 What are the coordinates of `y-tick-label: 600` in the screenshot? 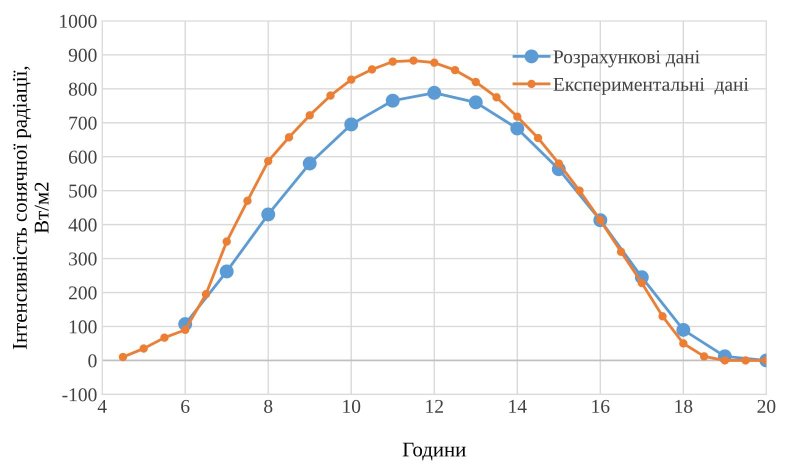 It's located at (82, 157).